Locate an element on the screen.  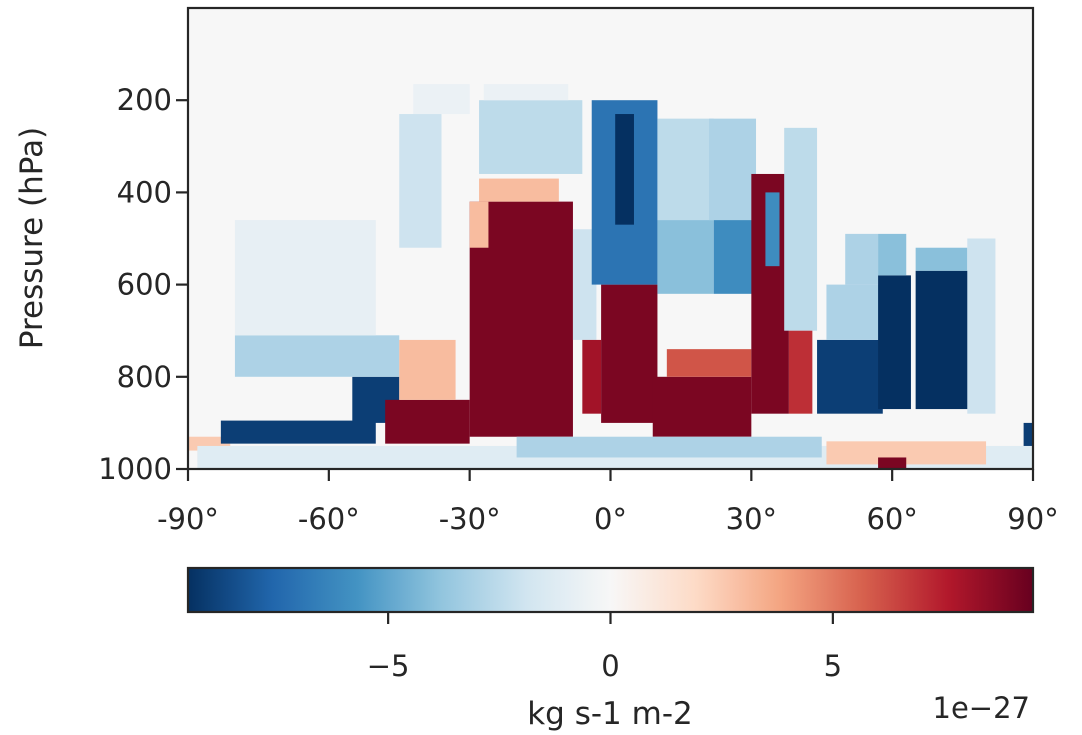
colorbar-tick-label: 0 is located at coordinates (610, 666).